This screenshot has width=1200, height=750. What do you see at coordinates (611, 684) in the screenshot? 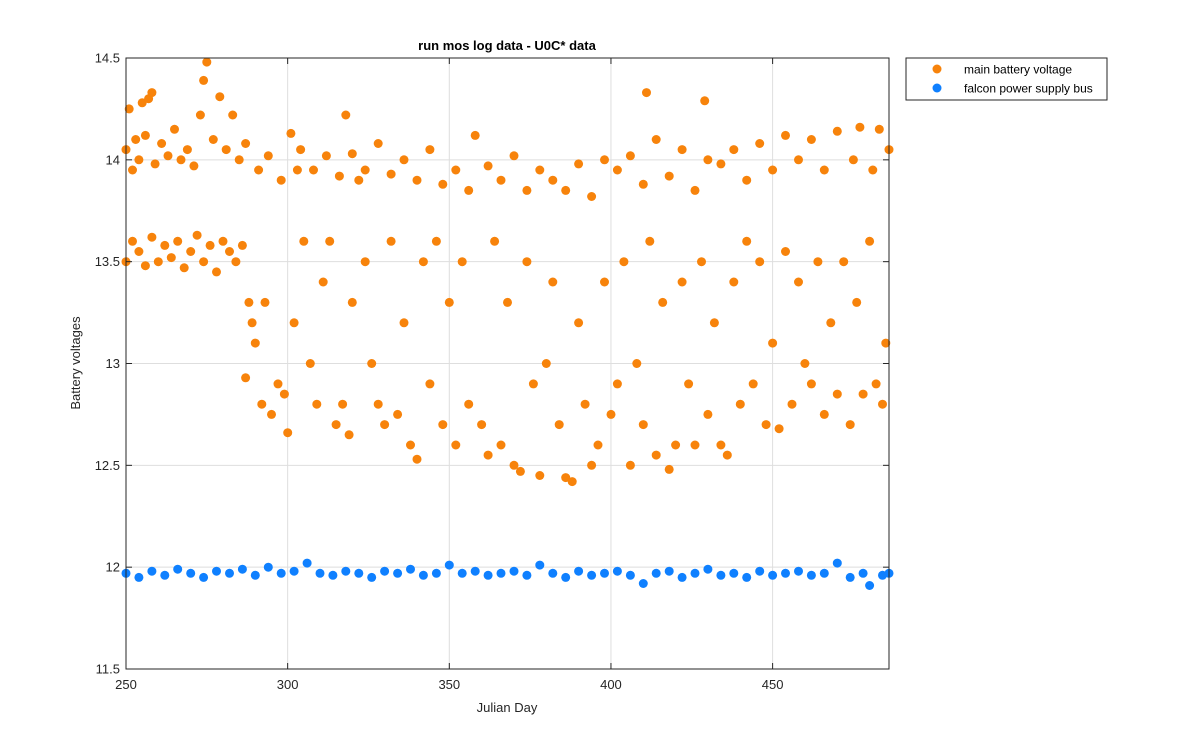
I see `x-tick-label: 400` at bounding box center [611, 684].